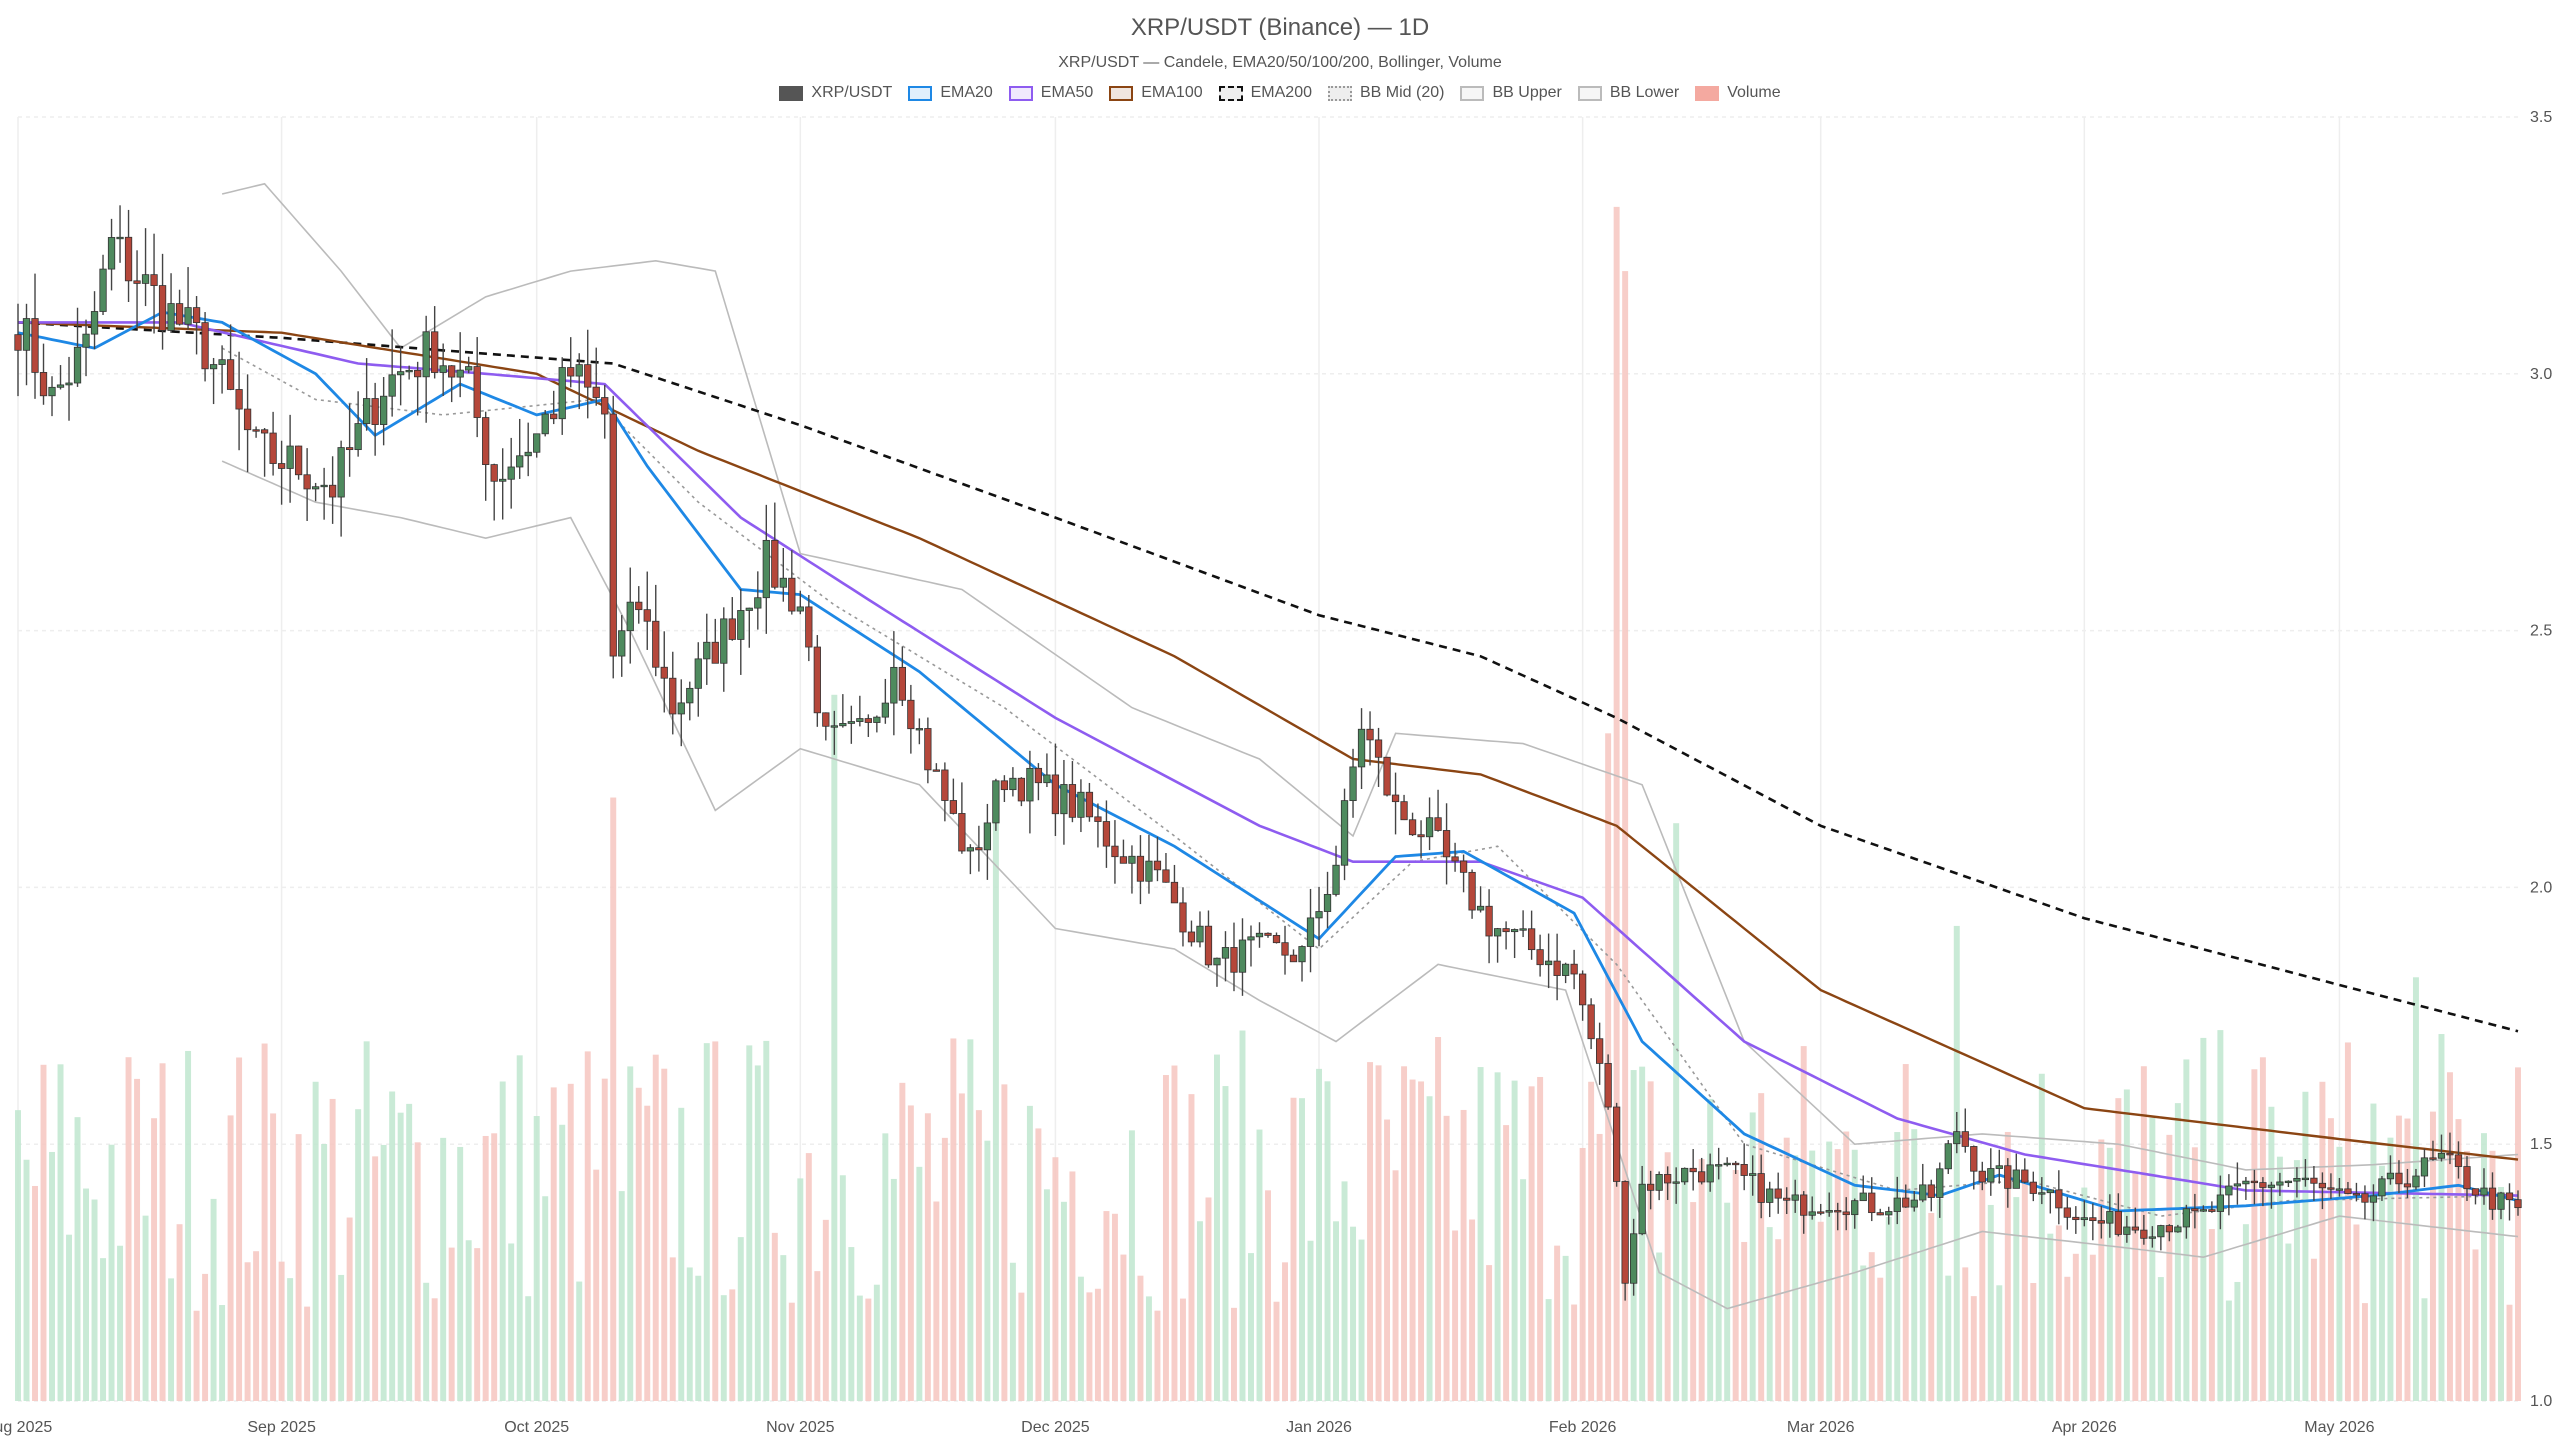  I want to click on legend-item: EMA20, so click(950, 93).